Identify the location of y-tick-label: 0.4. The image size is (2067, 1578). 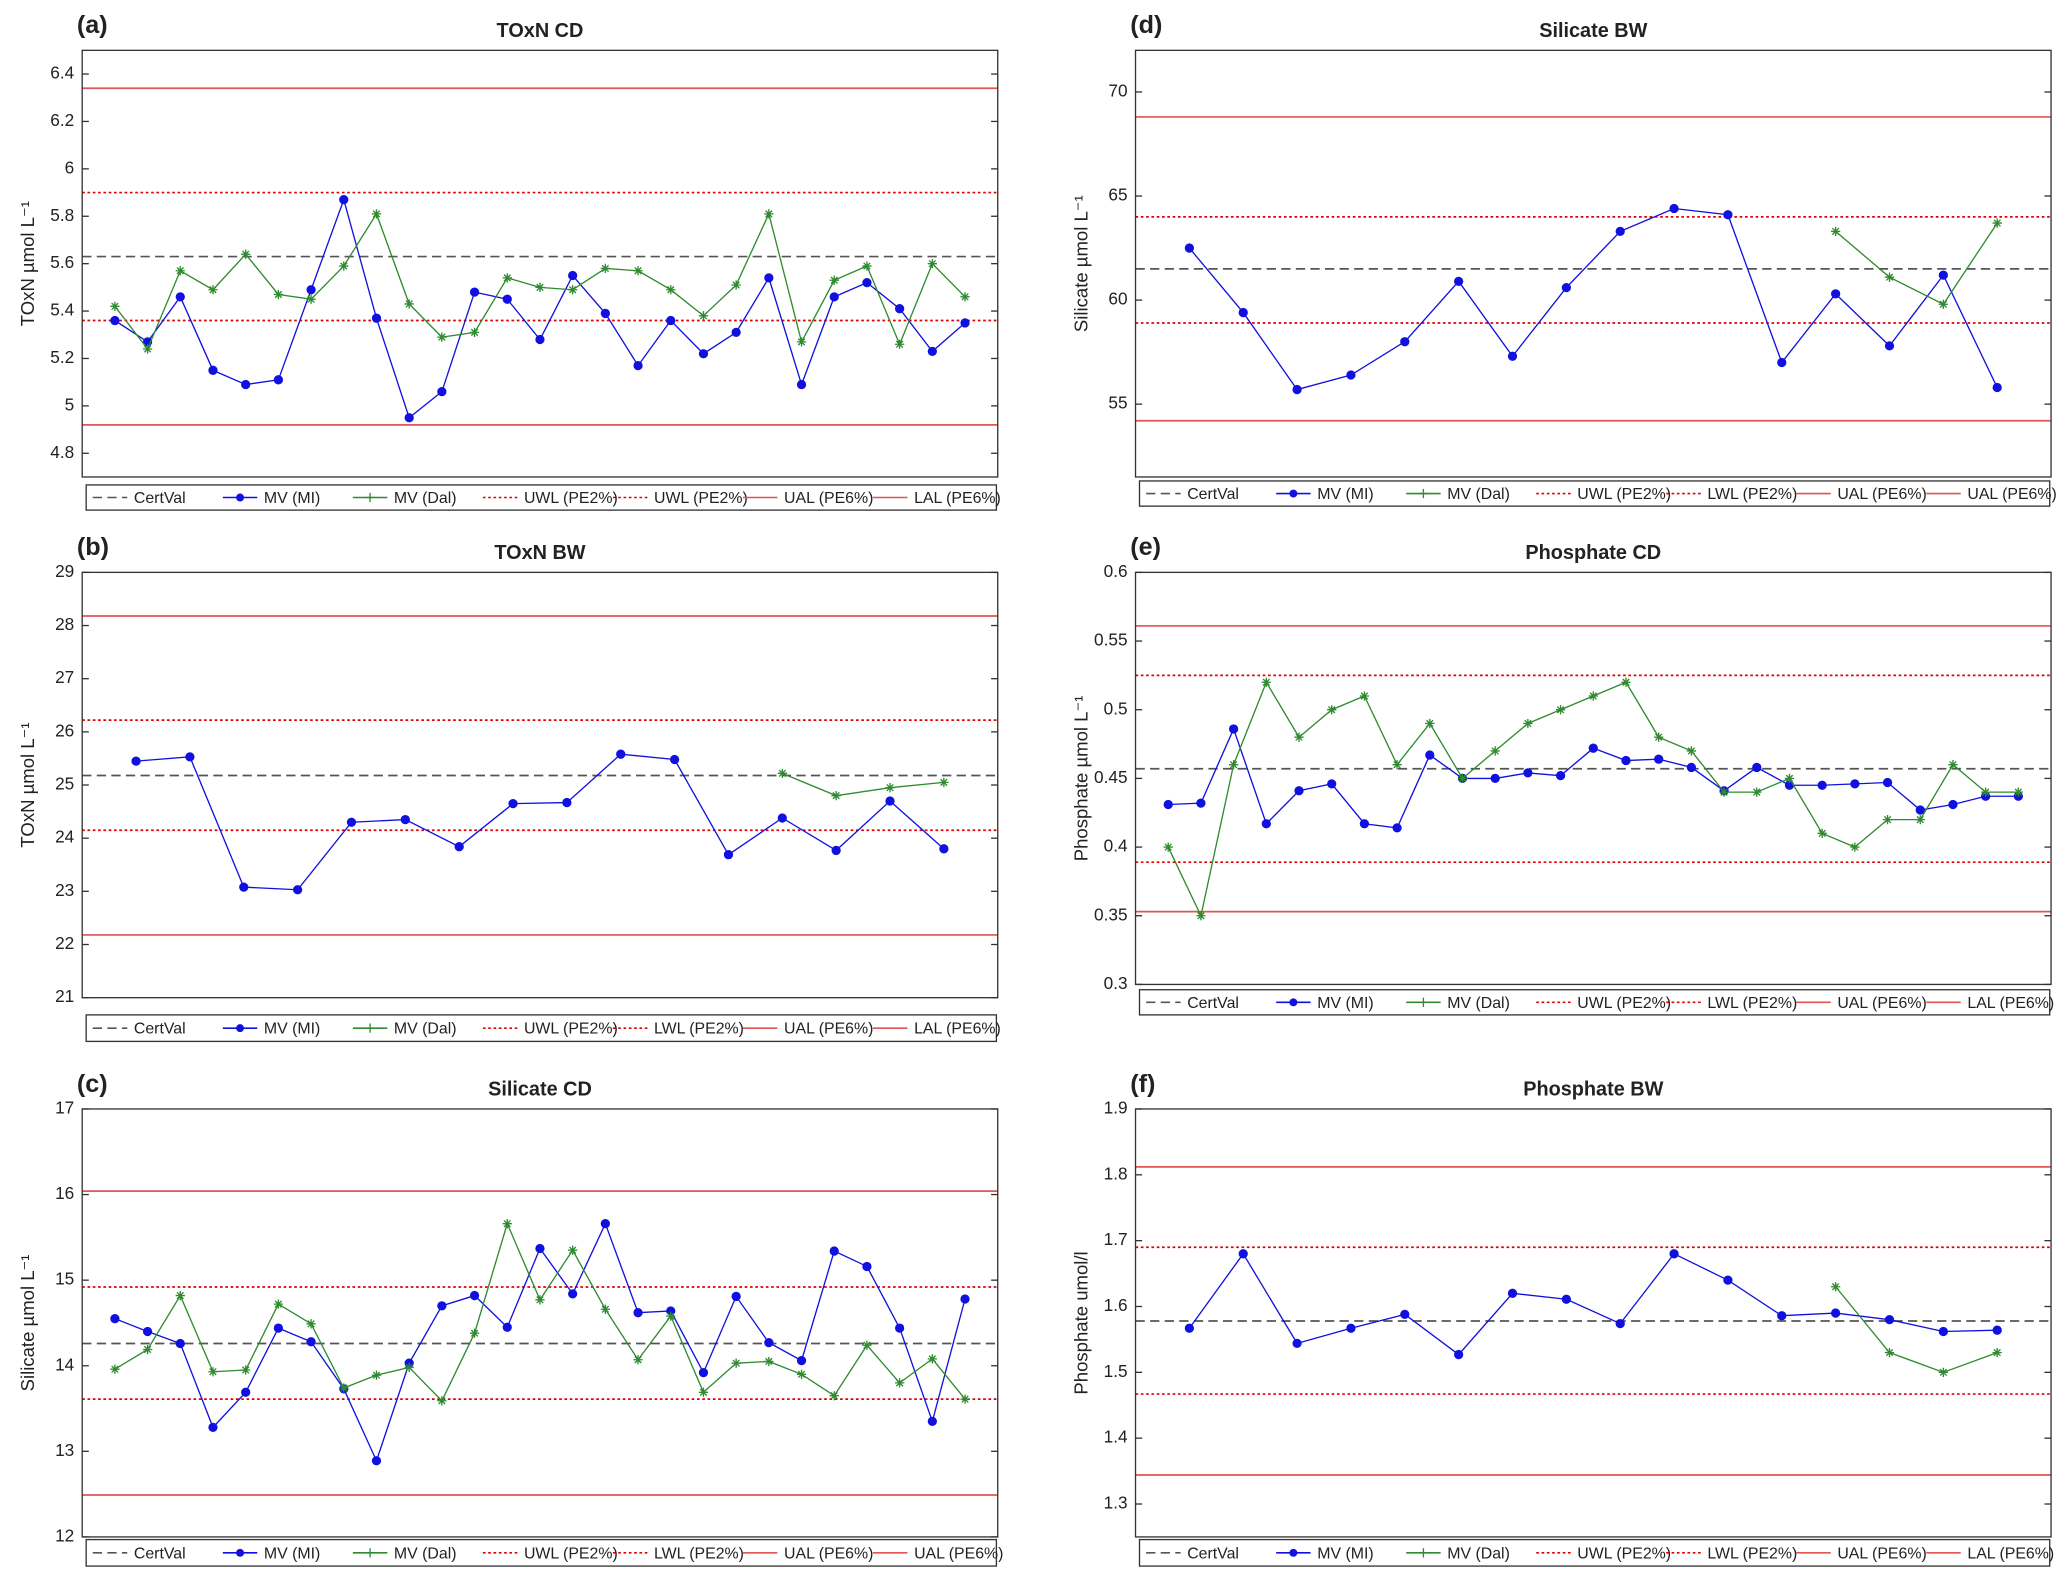
(1116, 846).